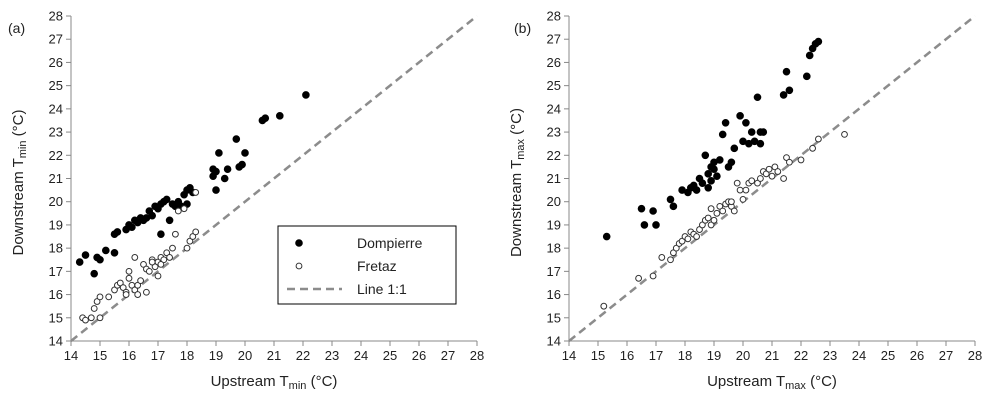 This screenshot has width=993, height=395. I want to click on y-tick-label: 15, so click(56, 317).